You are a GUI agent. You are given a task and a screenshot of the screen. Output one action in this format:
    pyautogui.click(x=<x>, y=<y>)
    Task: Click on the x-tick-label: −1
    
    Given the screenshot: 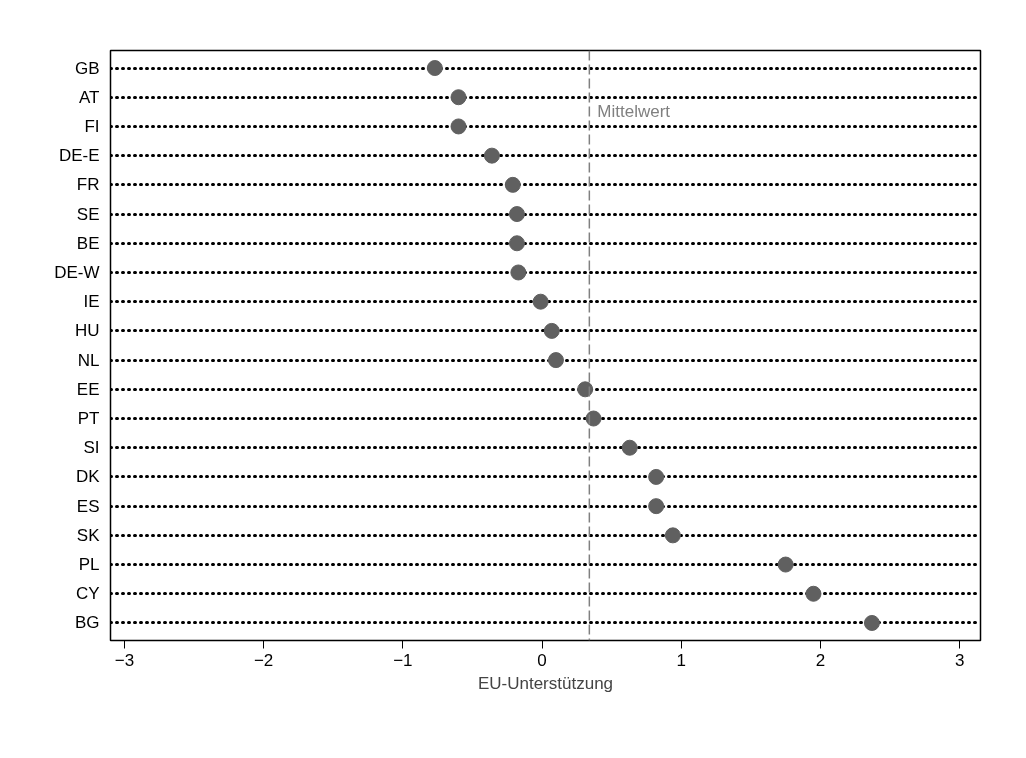 What is the action you would take?
    pyautogui.click(x=403, y=660)
    